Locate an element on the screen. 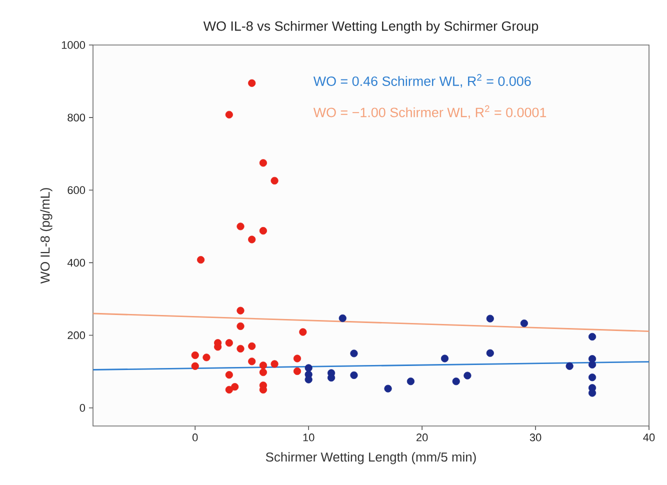 The width and height of the screenshot is (667, 485). annotation: WO = 0.46 Schirmer WL, R$^{2}$ = 0.006 is located at coordinates (422, 81).